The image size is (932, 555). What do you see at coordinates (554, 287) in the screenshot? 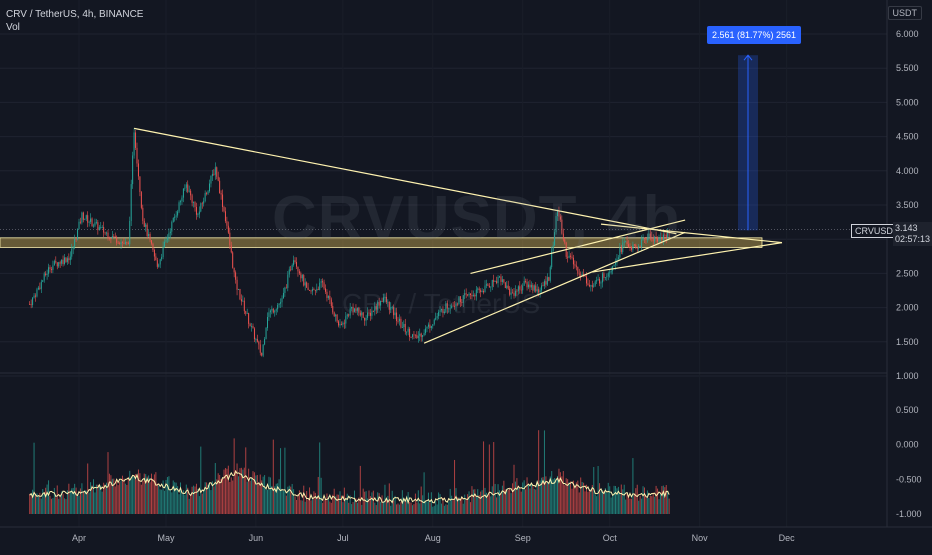
I see `channel-lower-line` at bounding box center [554, 287].